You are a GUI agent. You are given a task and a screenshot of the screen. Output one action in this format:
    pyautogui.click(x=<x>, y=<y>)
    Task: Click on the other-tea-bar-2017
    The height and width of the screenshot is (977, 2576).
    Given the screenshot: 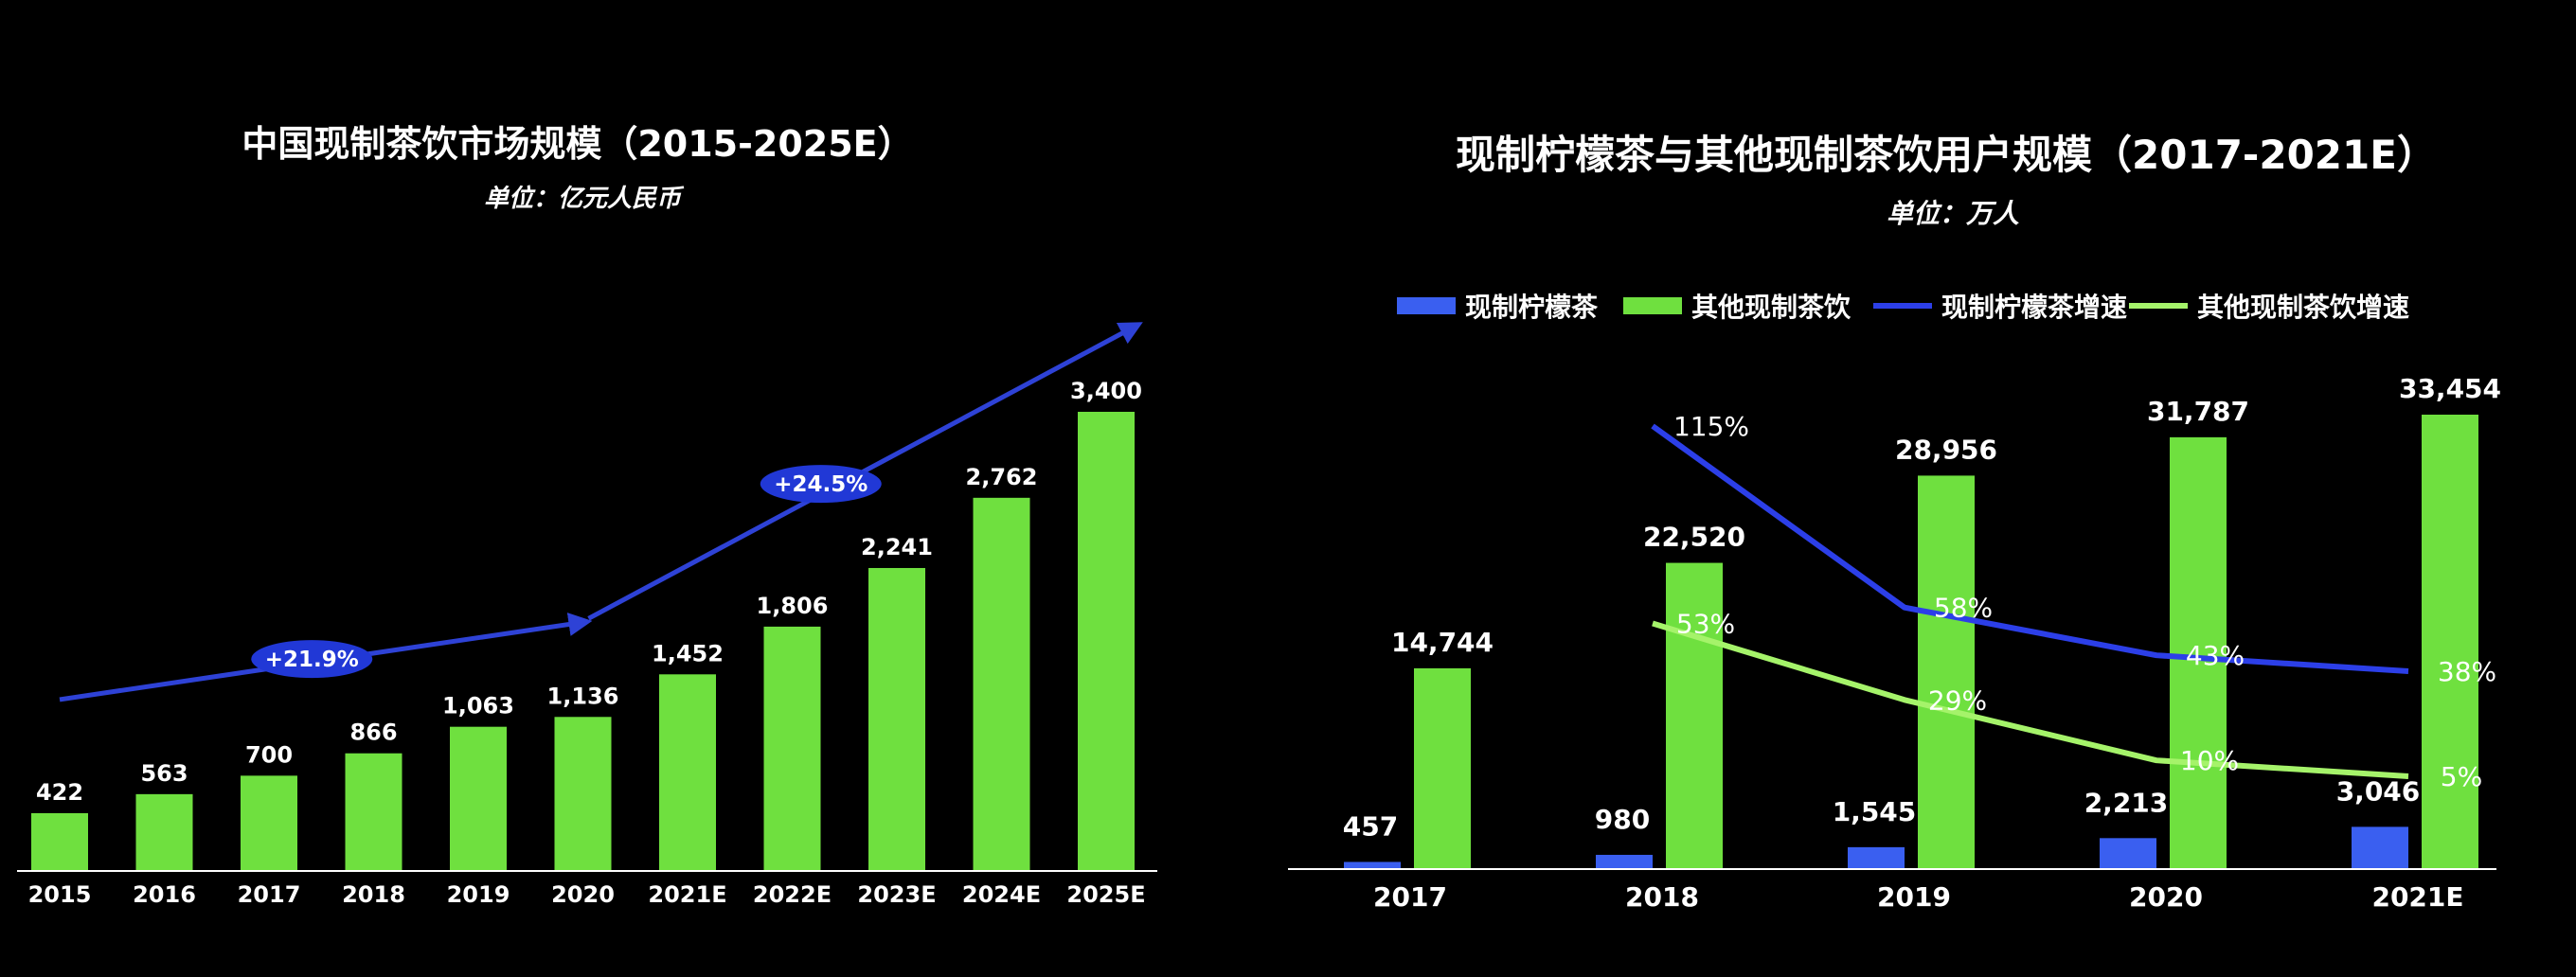 What is the action you would take?
    pyautogui.click(x=1442, y=767)
    